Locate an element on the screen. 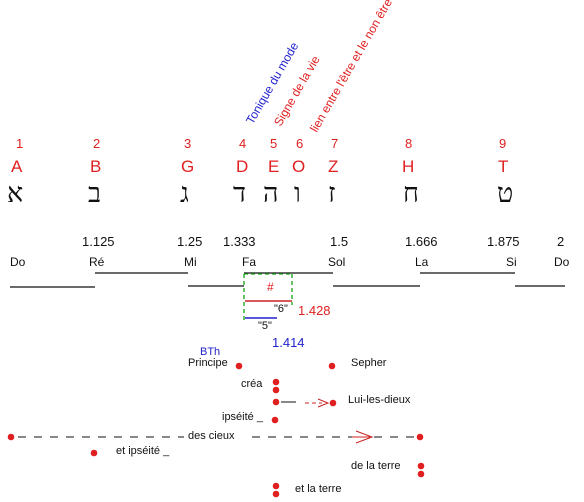 Image resolution: width=584 pixels, height=502 pixels. five-label: "5" is located at coordinates (265, 326).